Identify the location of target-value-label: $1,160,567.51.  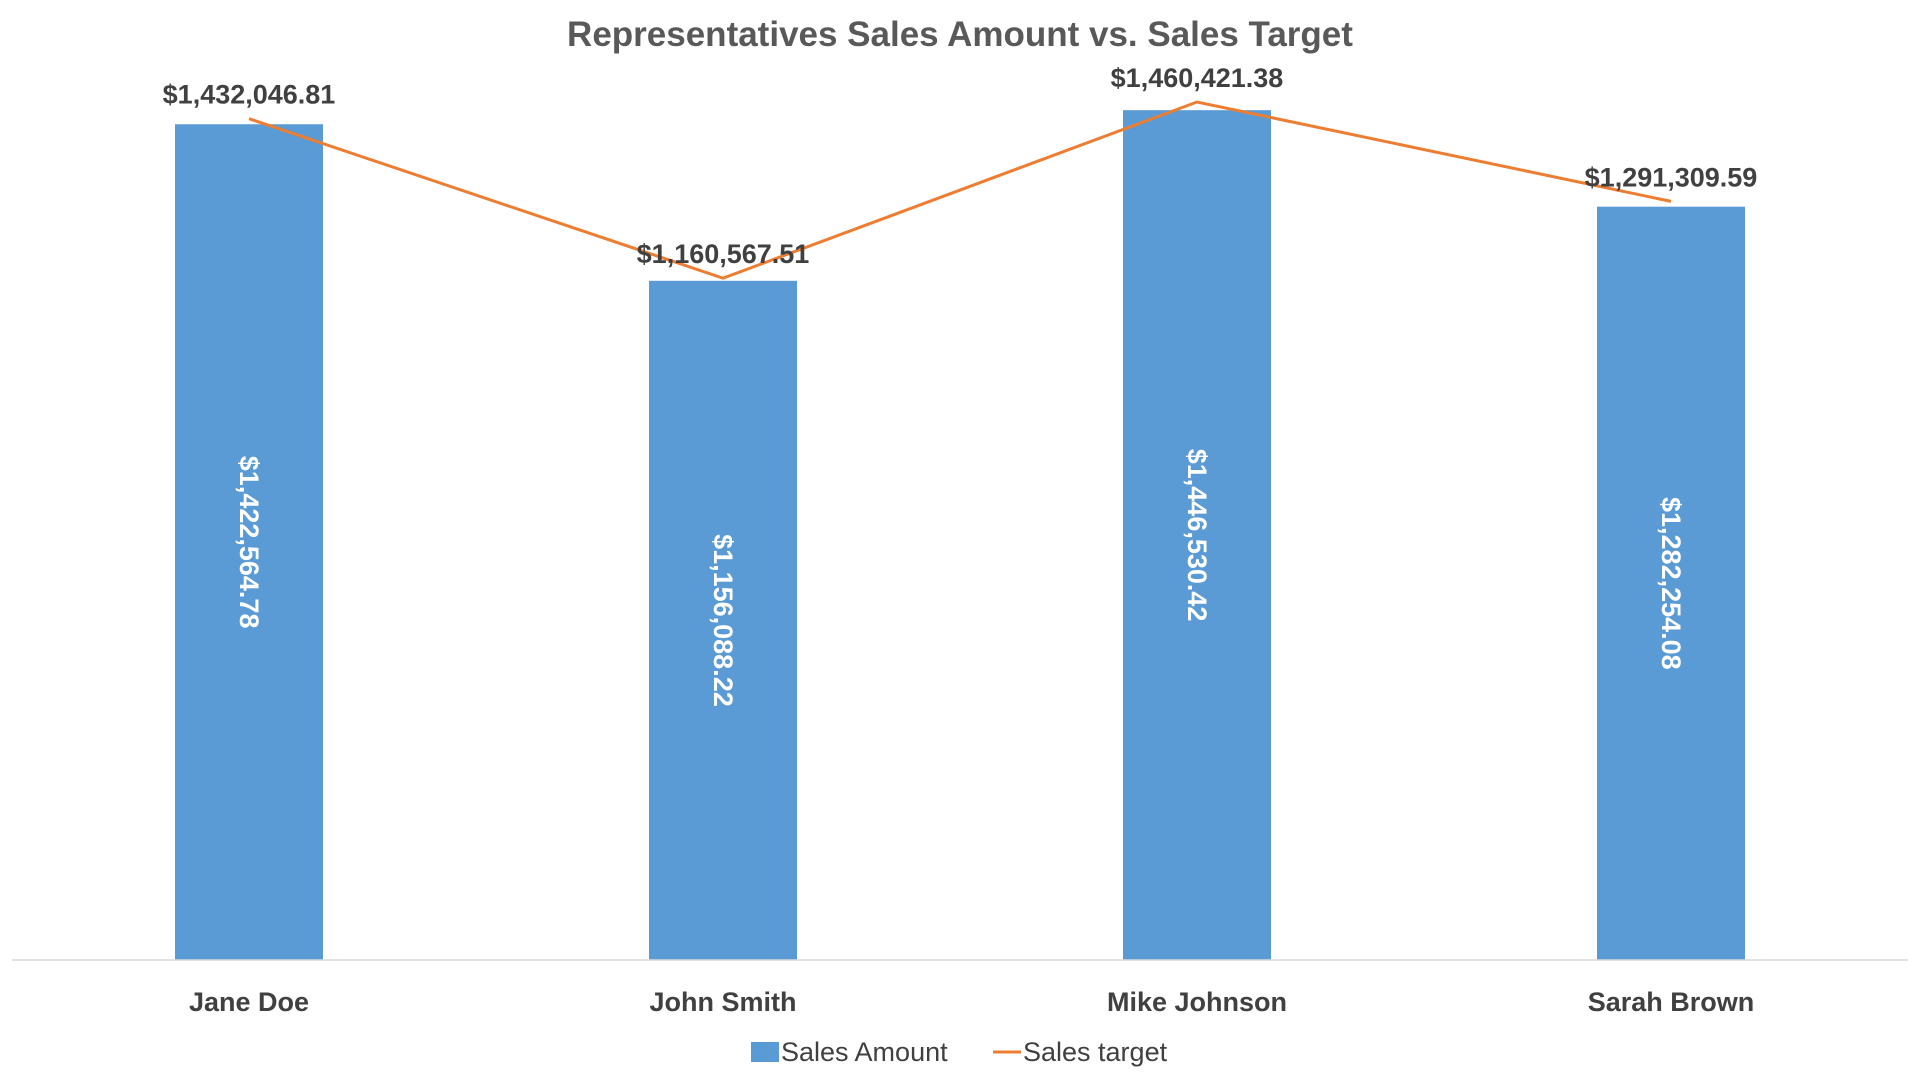
(723, 254).